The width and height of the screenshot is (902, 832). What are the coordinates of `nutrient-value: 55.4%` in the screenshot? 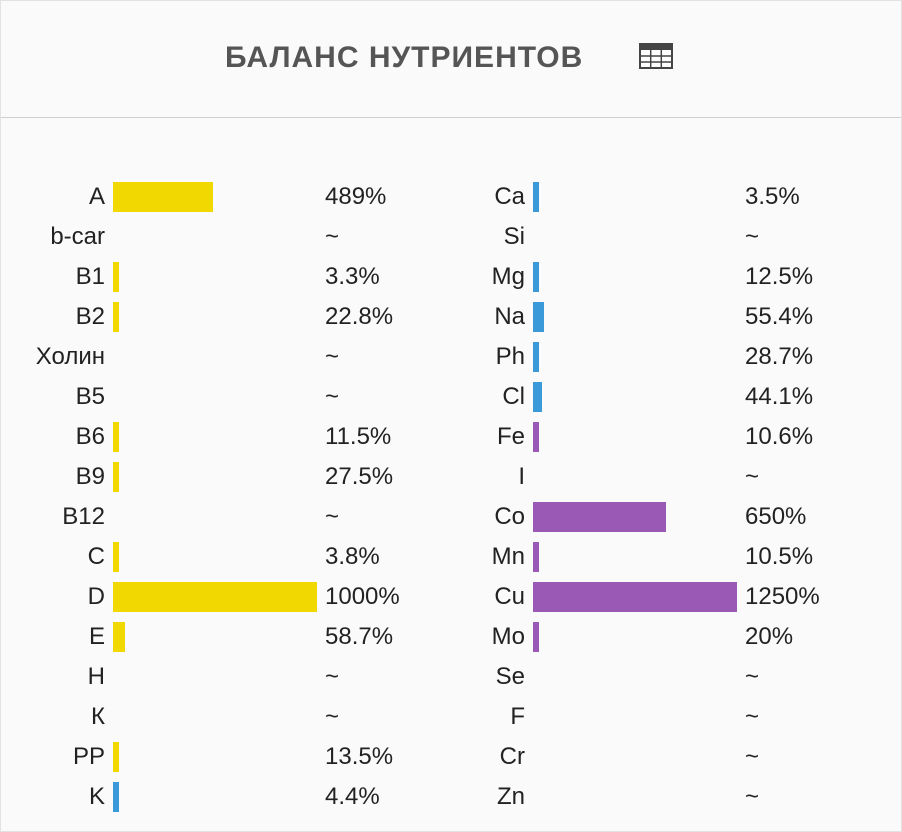 It's located at (779, 316).